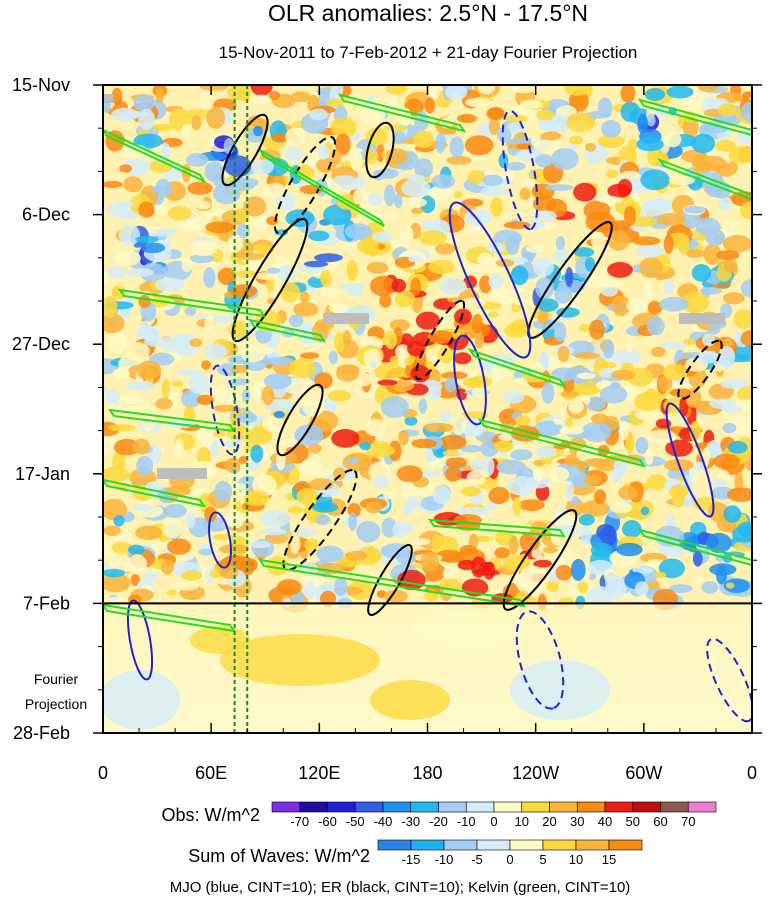  Describe the element at coordinates (444, 859) in the screenshot. I see `colorbar-label: -10` at that location.